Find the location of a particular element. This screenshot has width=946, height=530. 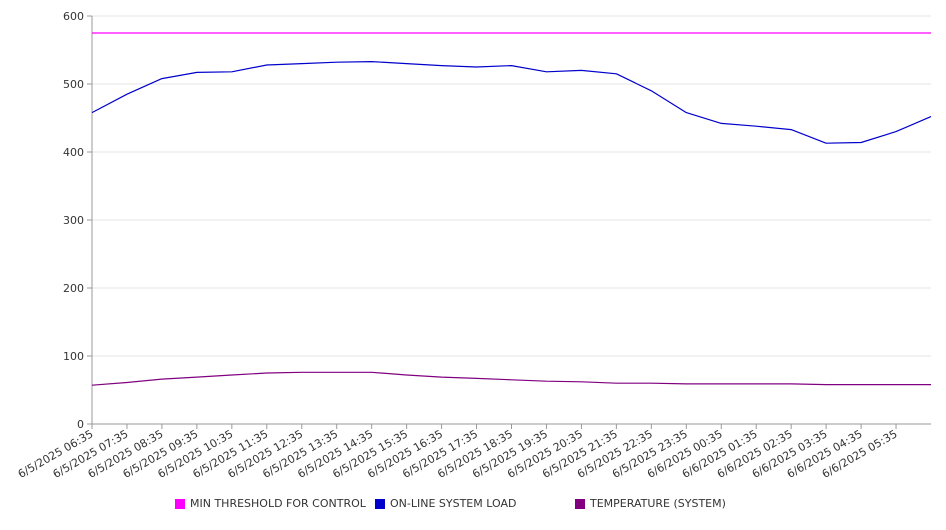

legend-item-system-load: ON-LINE SYSTEM LOAD is located at coordinates (445, 503).